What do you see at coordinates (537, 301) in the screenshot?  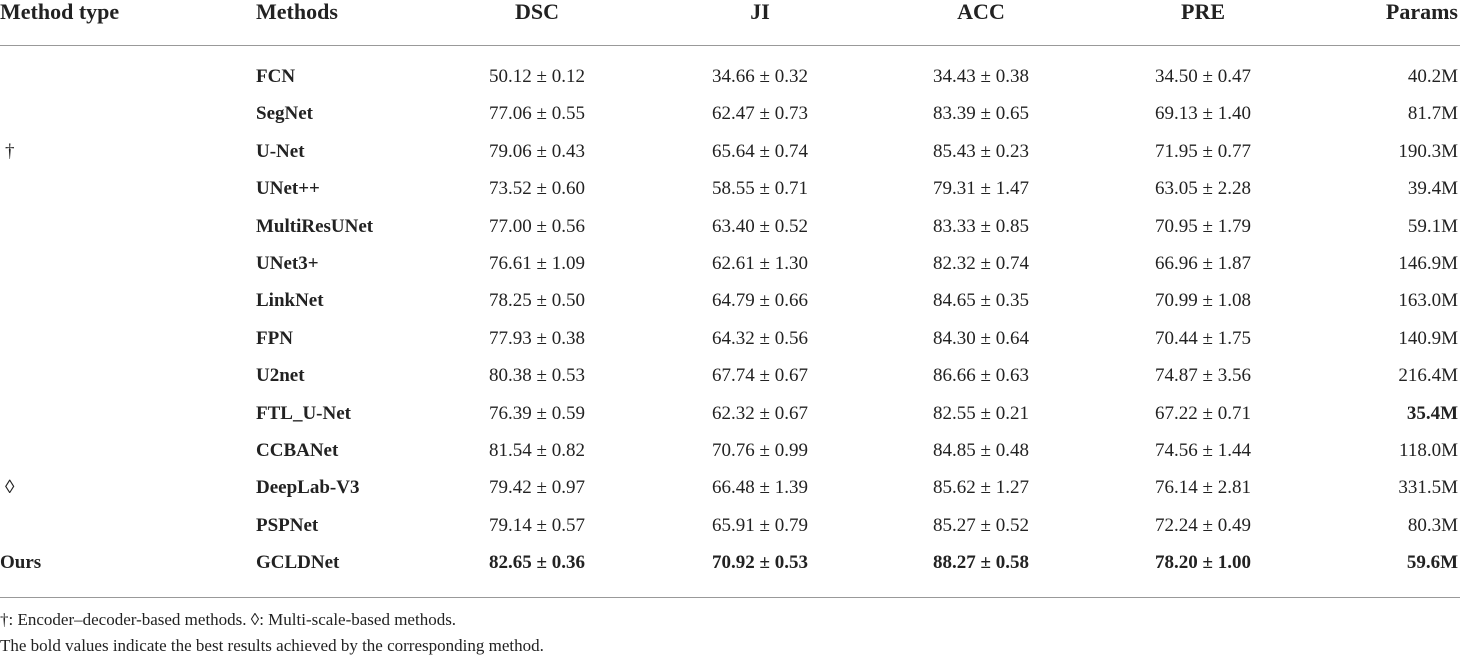 I see `dsc-cell: 78.25 ± 0.50` at bounding box center [537, 301].